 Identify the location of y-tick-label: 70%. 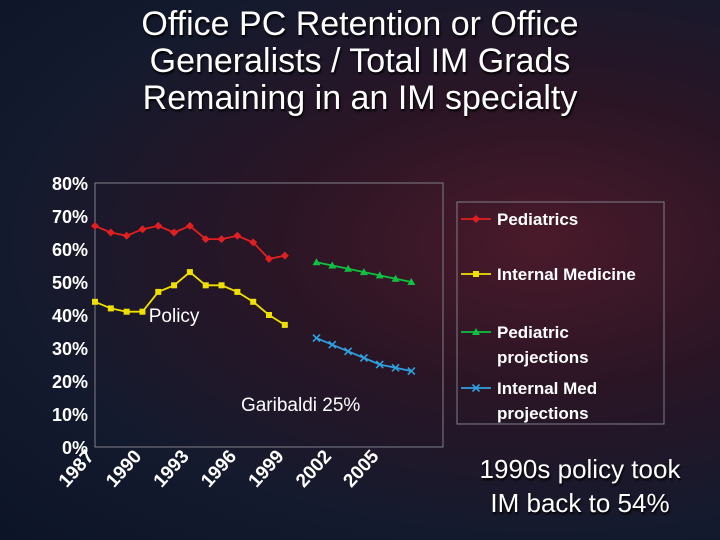
(70, 217).